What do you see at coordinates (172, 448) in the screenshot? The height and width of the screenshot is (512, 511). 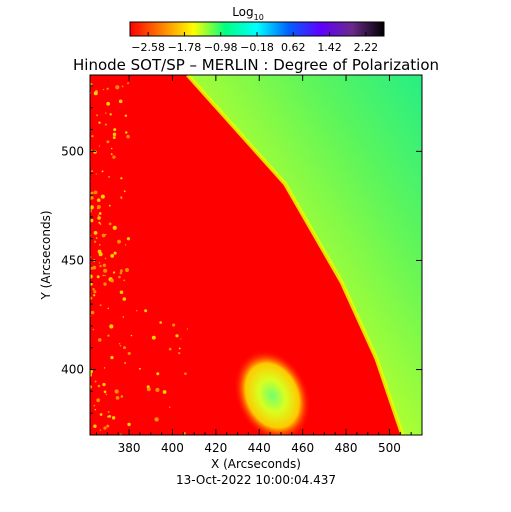 I see `x-tick-label: 400` at bounding box center [172, 448].